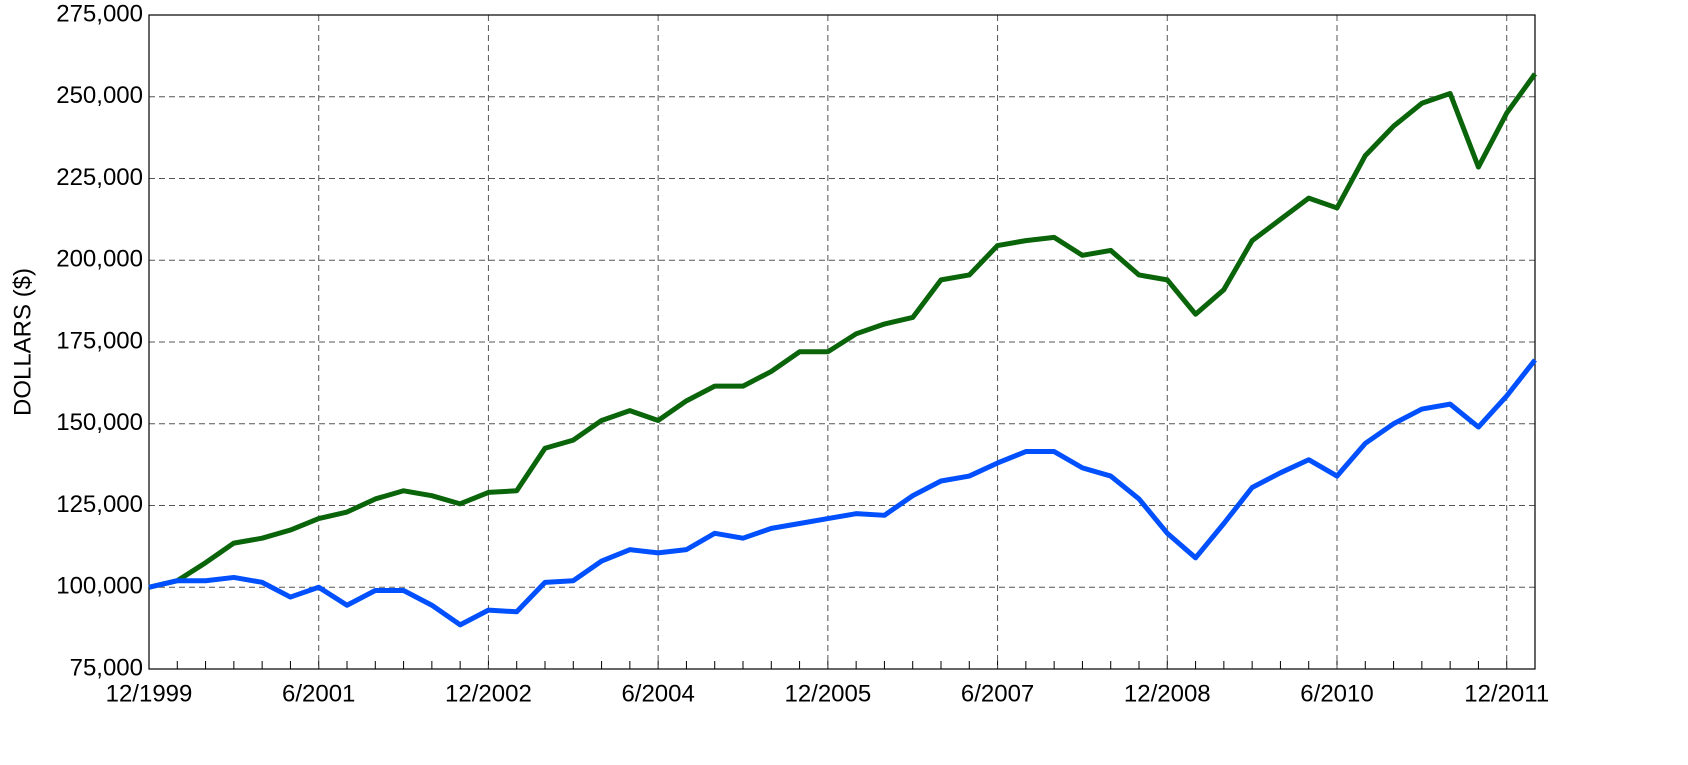  What do you see at coordinates (99, 586) in the screenshot?
I see `y-tick-label: 100,000` at bounding box center [99, 586].